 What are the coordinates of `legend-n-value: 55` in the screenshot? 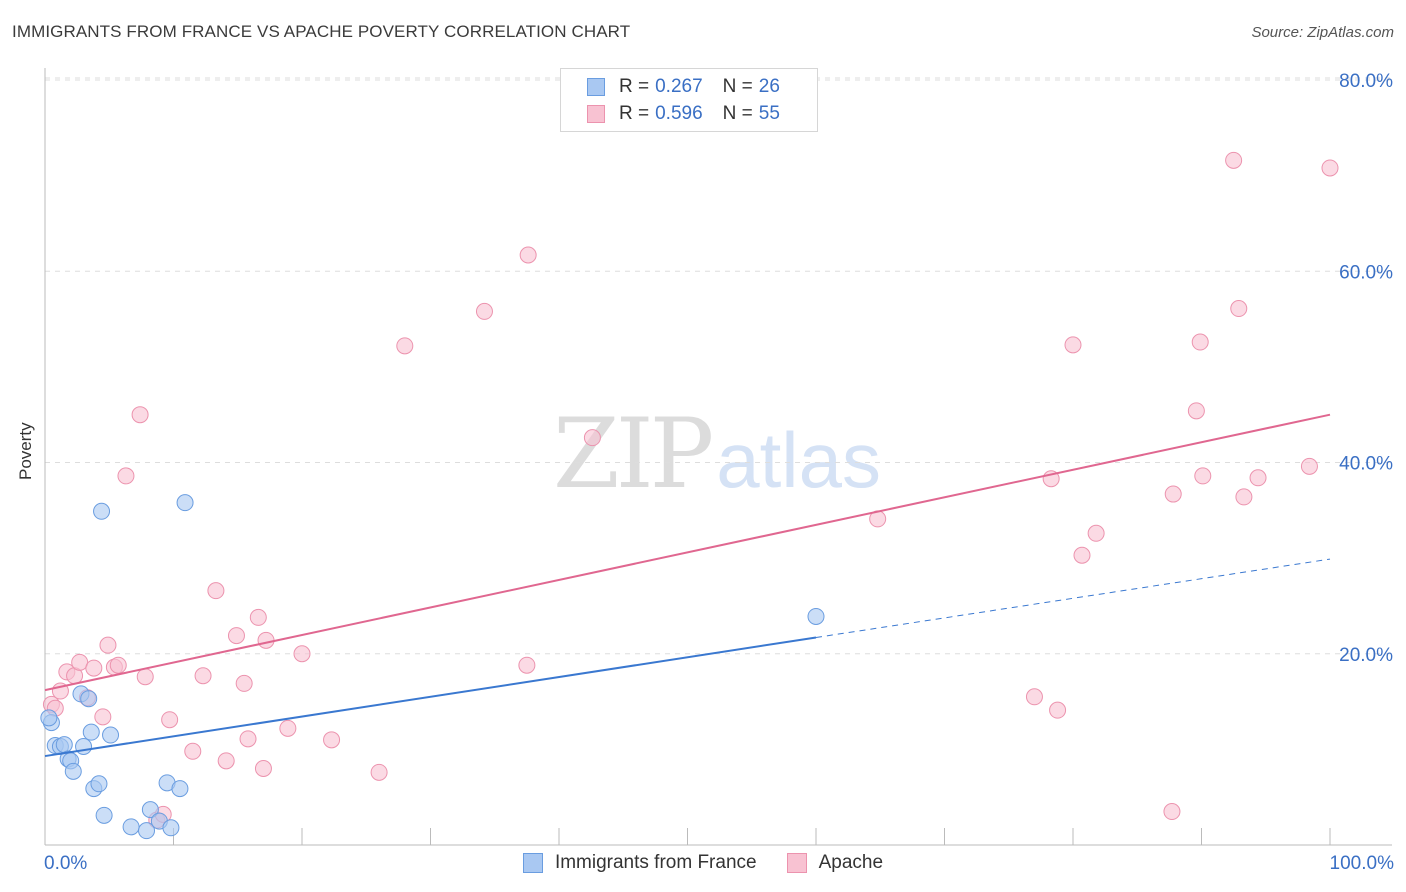 It's located at (769, 113).